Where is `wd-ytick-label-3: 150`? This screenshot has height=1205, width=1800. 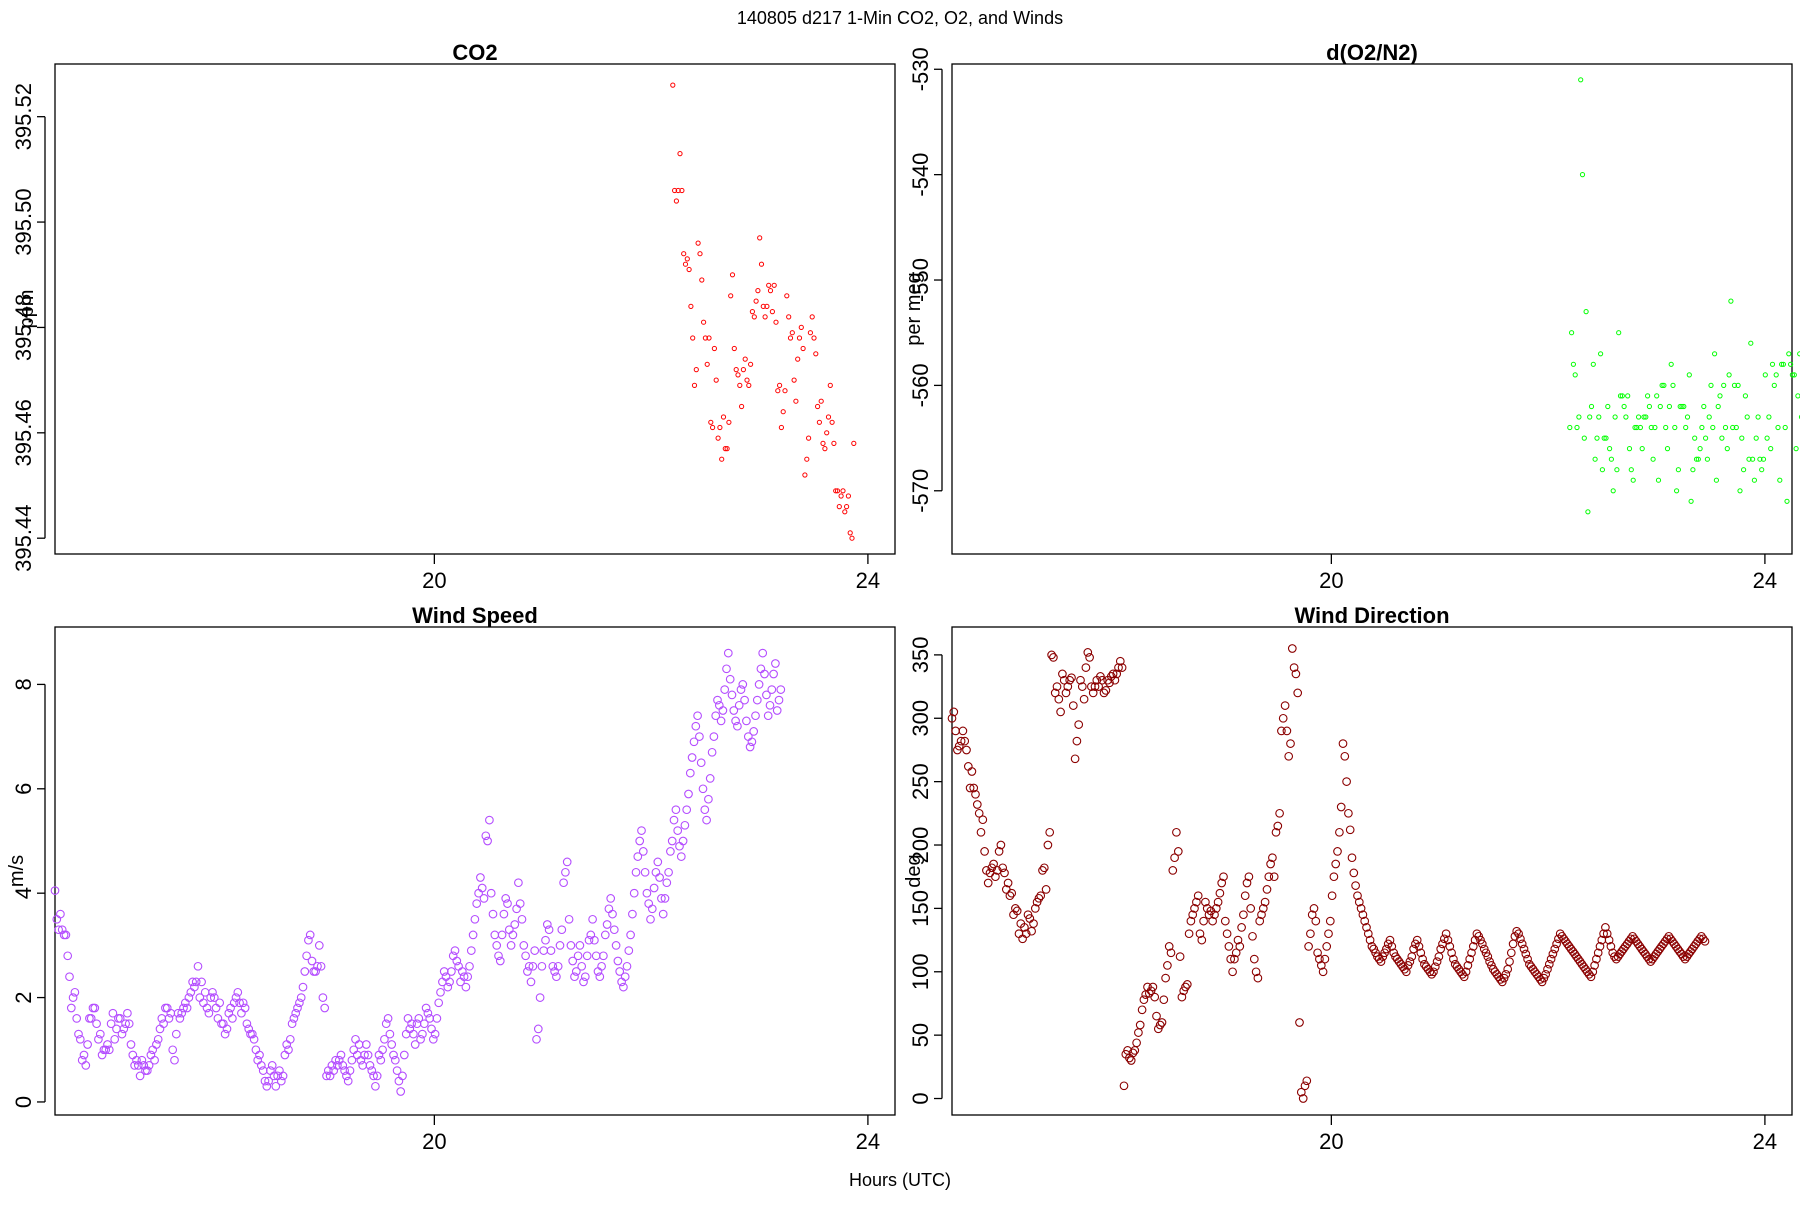
wd-ytick-label-3: 150 is located at coordinates (920, 908).